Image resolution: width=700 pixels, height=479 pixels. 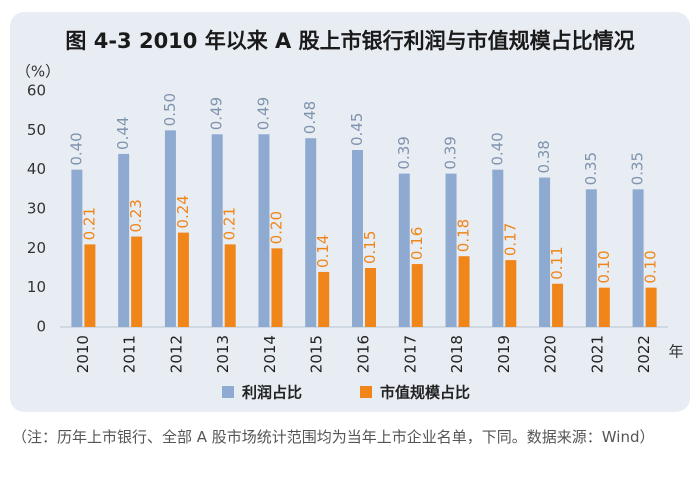 What do you see at coordinates (276, 227) in the screenshot?
I see `value-label: 0.20` at bounding box center [276, 227].